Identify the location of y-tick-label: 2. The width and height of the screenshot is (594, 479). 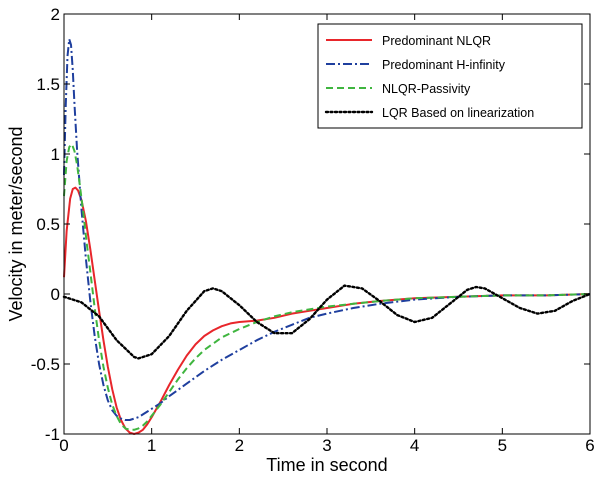
(55, 14).